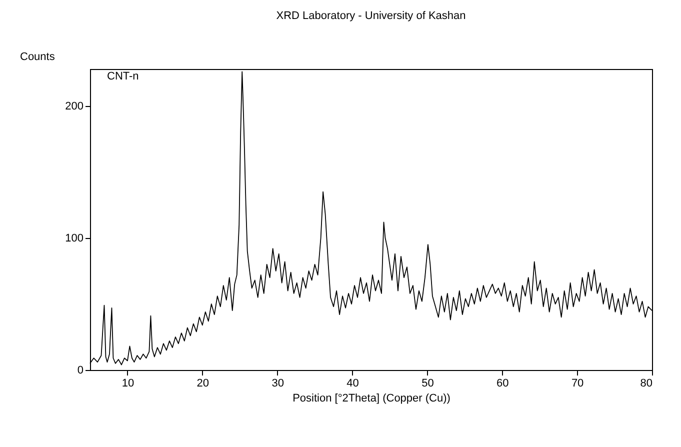 The width and height of the screenshot is (681, 447). I want to click on y-tick-label: 200, so click(74, 106).